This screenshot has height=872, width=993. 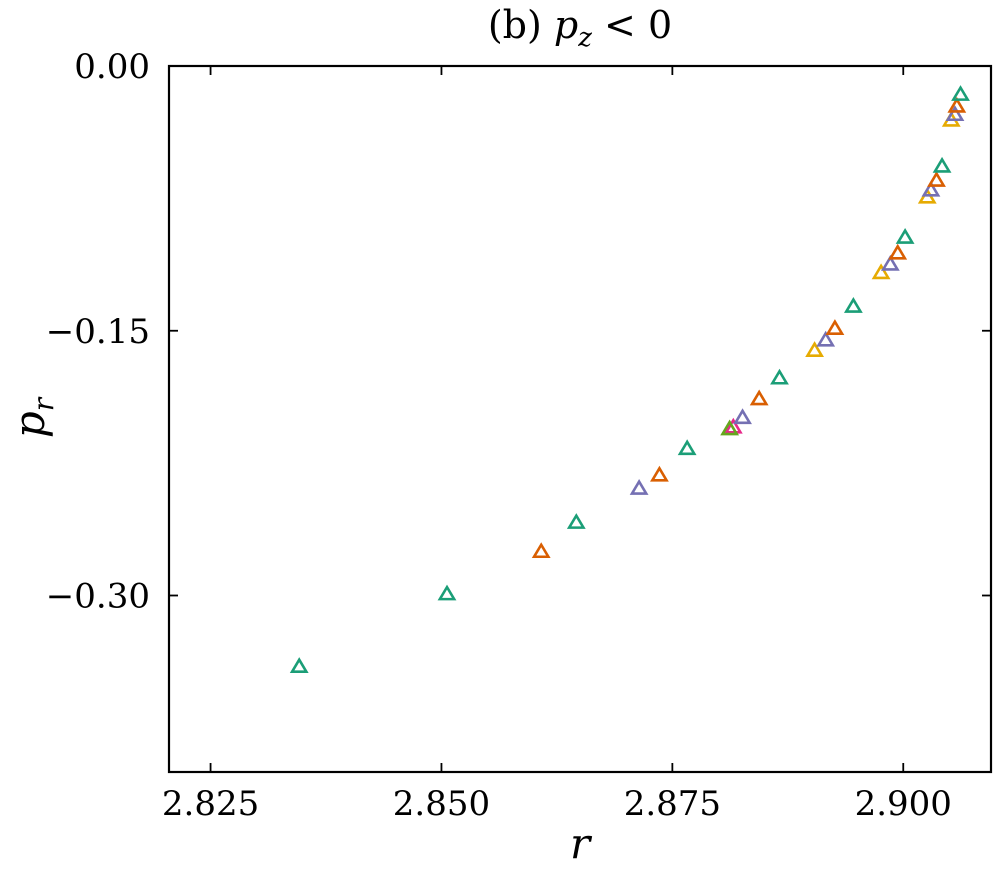 I want to click on y-tick-label: 0.00, so click(x=112, y=67).